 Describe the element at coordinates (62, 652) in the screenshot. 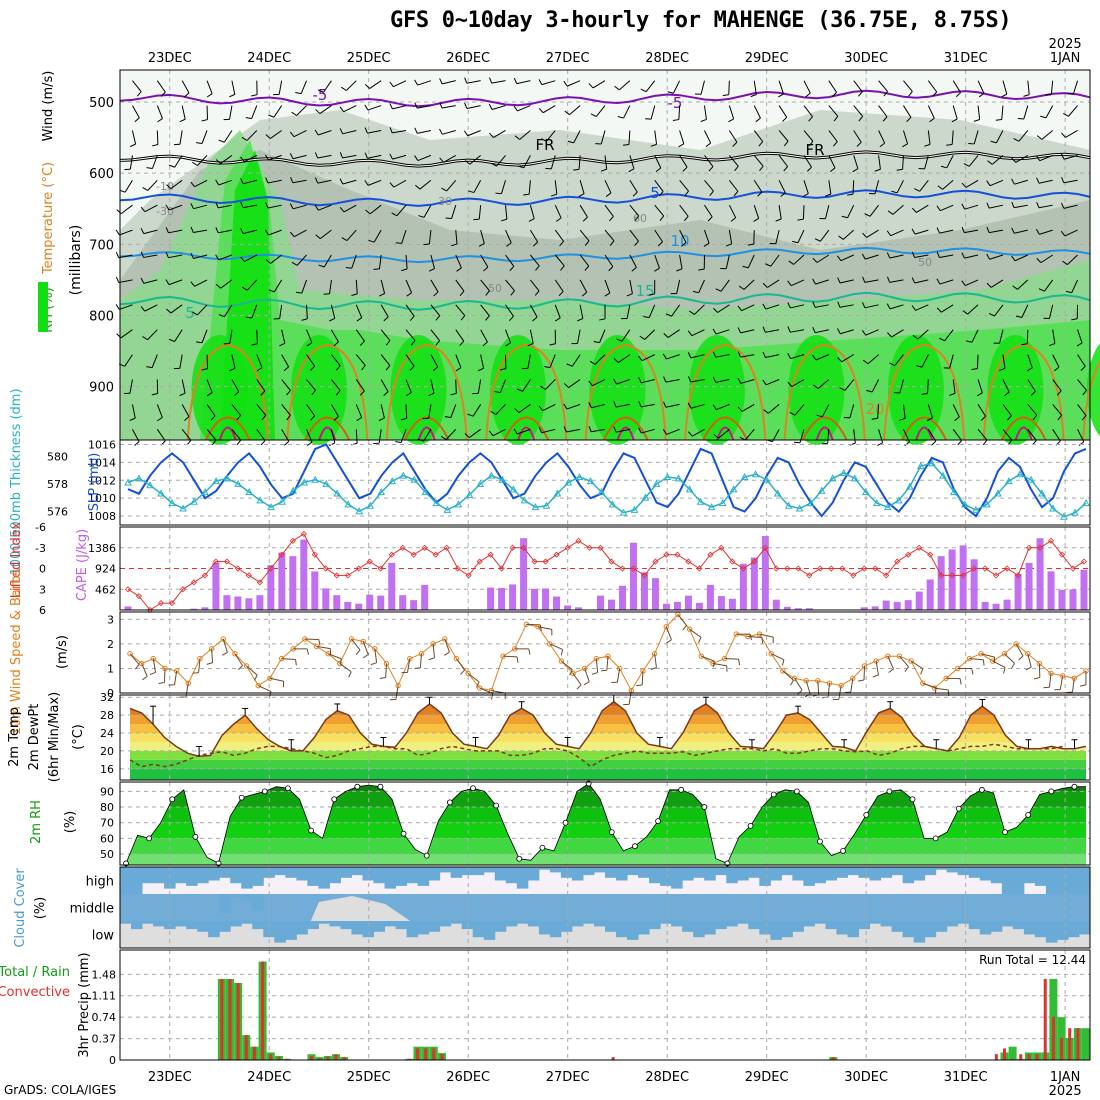

I see `wind10m-unit-label: (m/s)` at that location.